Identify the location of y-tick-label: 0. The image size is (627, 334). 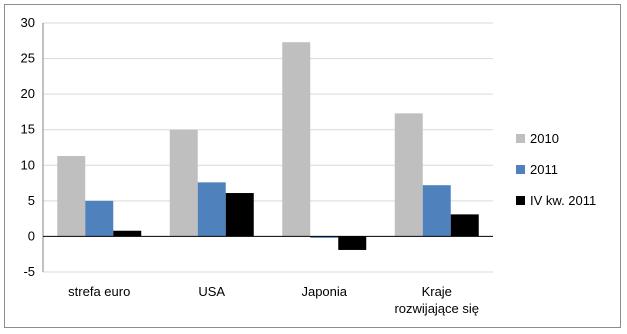
(31, 235).